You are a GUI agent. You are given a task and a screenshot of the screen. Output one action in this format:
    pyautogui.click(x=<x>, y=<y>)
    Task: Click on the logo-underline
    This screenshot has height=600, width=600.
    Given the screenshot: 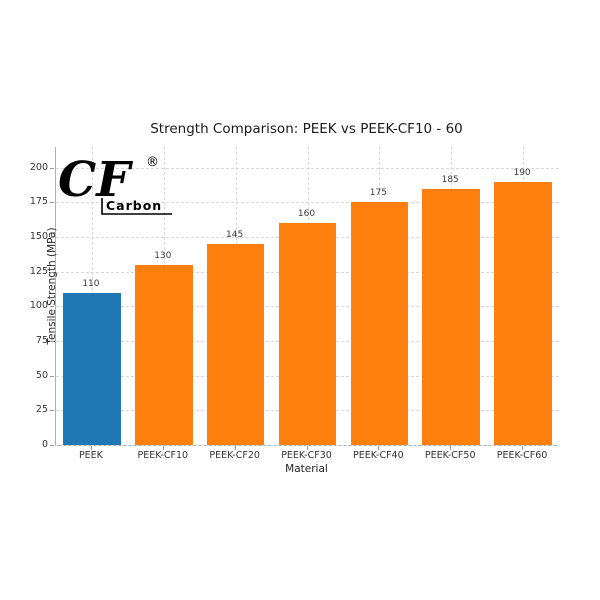 What is the action you would take?
    pyautogui.click(x=136, y=206)
    